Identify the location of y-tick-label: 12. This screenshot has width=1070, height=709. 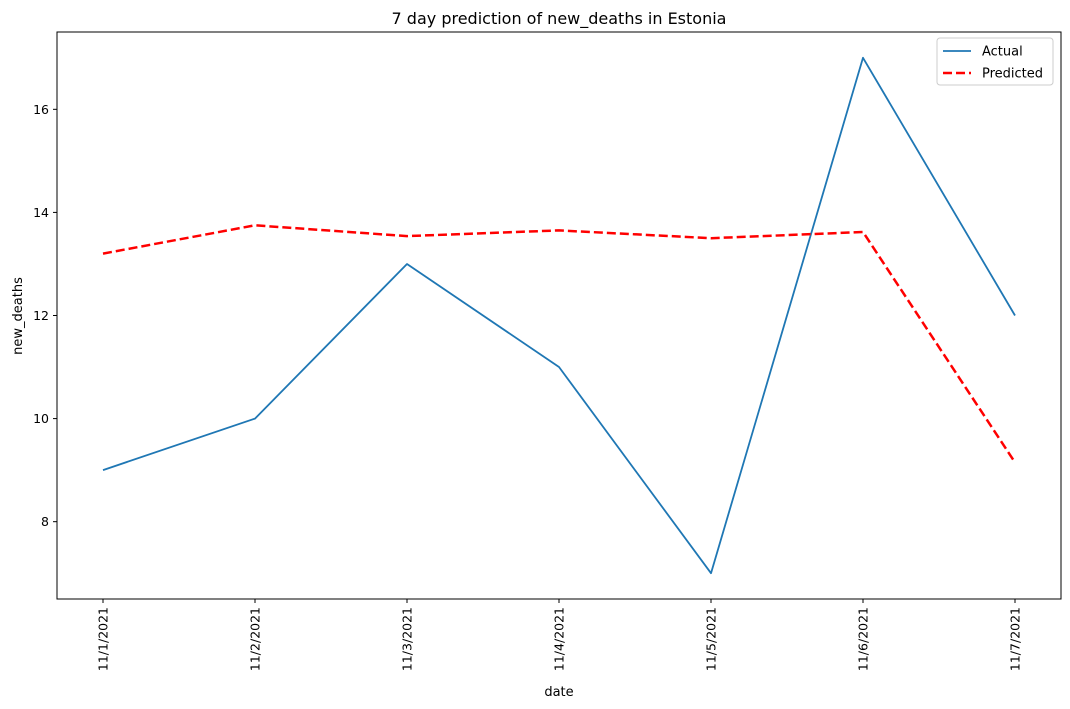
(41, 315).